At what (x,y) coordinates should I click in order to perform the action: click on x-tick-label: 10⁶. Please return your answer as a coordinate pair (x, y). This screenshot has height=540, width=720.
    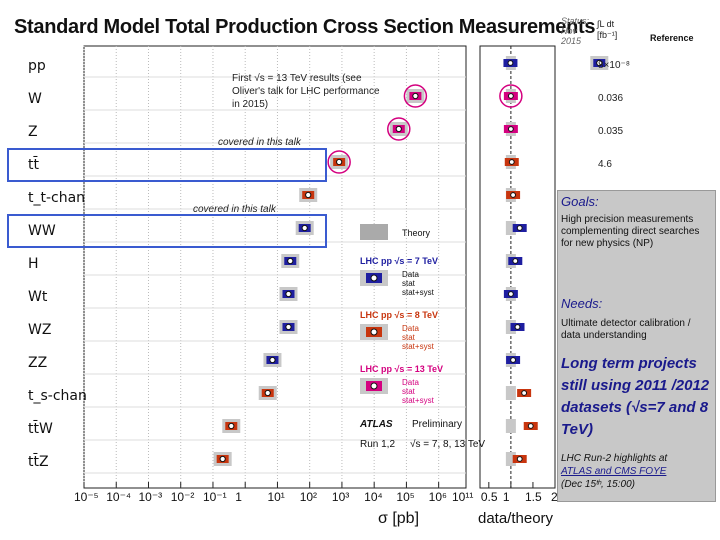
    Looking at the image, I should click on (437, 497).